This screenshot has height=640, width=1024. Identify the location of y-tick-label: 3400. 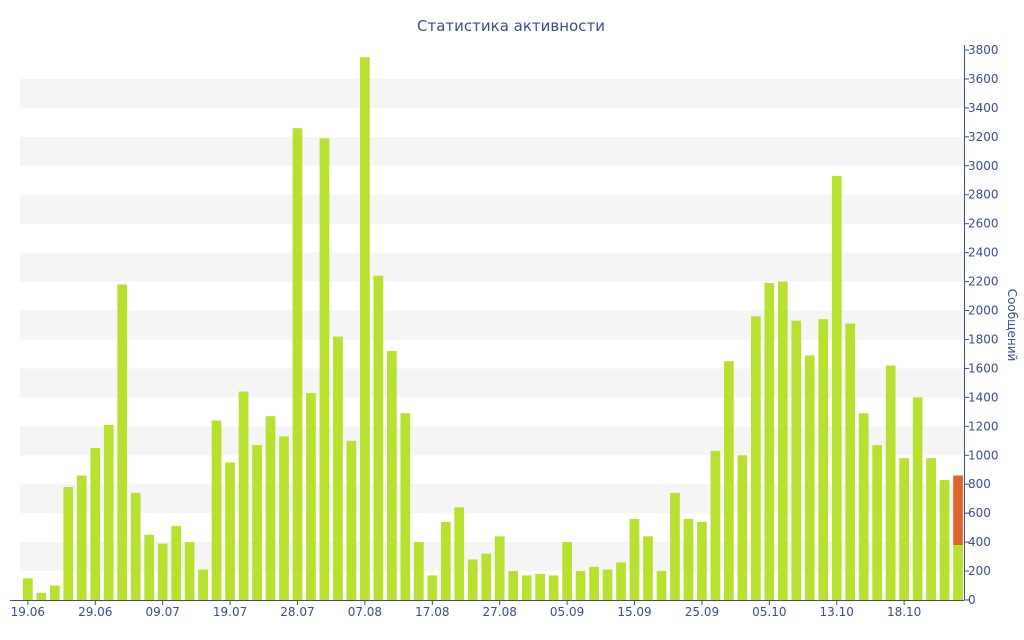
(983, 108).